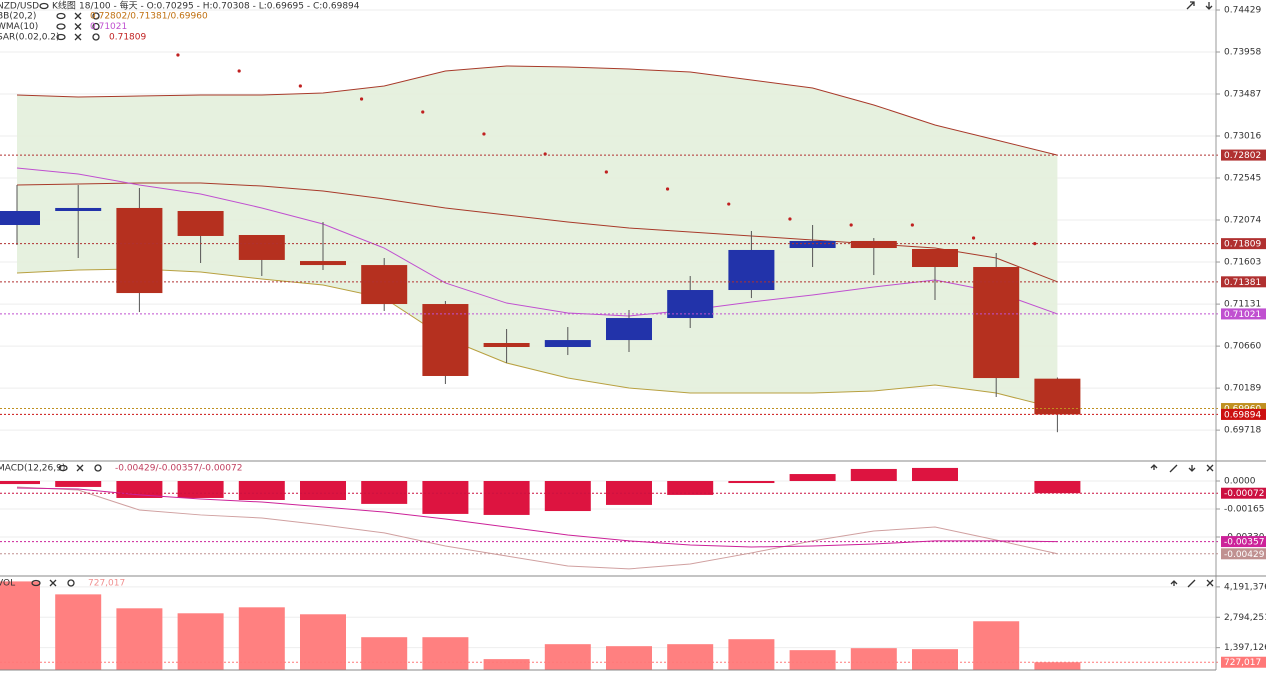  What do you see at coordinates (1242, 263) in the screenshot?
I see `y-tick-label: 0.71603` at bounding box center [1242, 263].